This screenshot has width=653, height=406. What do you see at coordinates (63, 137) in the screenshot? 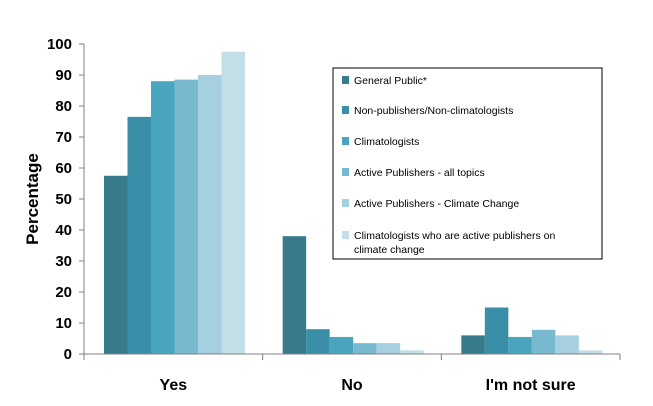
I see `y-tick-label: 70` at bounding box center [63, 137].